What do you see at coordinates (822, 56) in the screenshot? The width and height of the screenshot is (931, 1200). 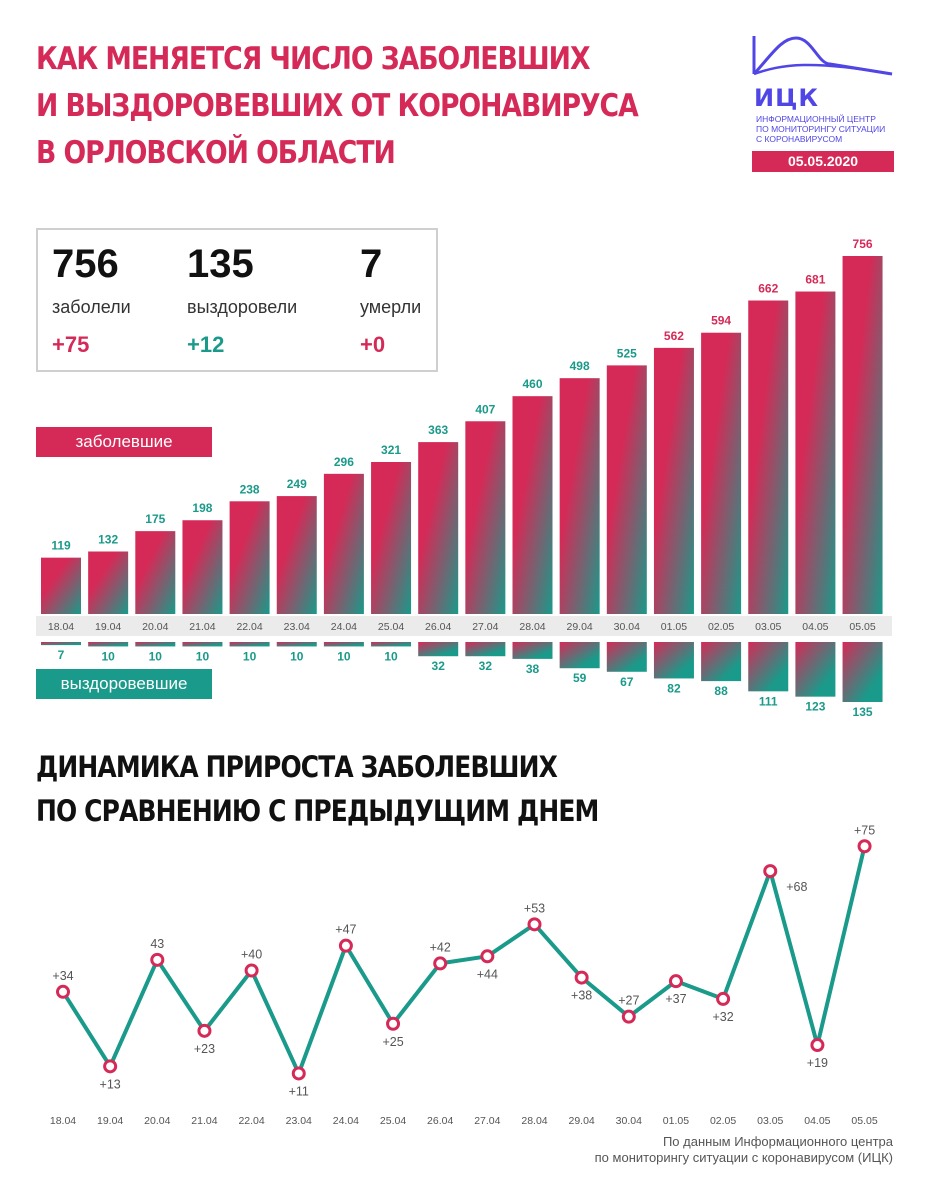 I see `logo-mark-icon` at bounding box center [822, 56].